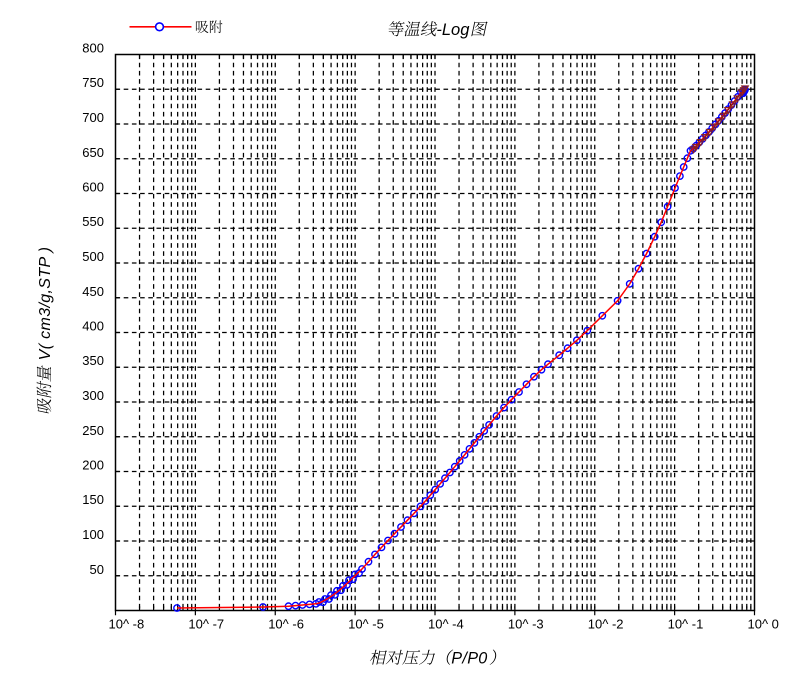  I want to click on svg-text: 10^ -1, so click(686, 624).